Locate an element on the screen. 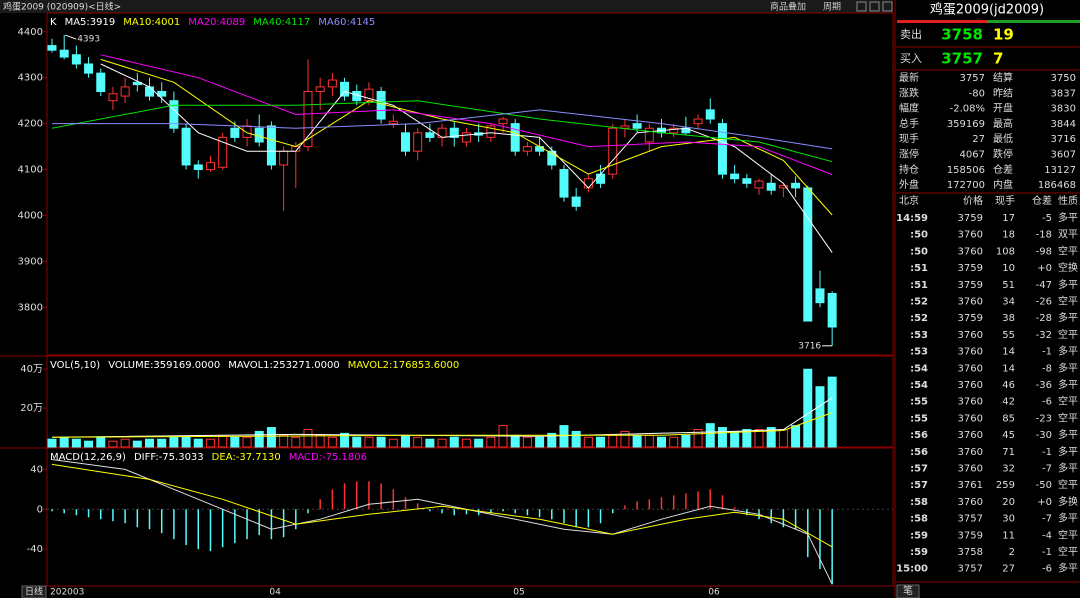 Image resolution: width=1080 pixels, height=598 pixels. trade-oi-change: -4 is located at coordinates (1047, 535).